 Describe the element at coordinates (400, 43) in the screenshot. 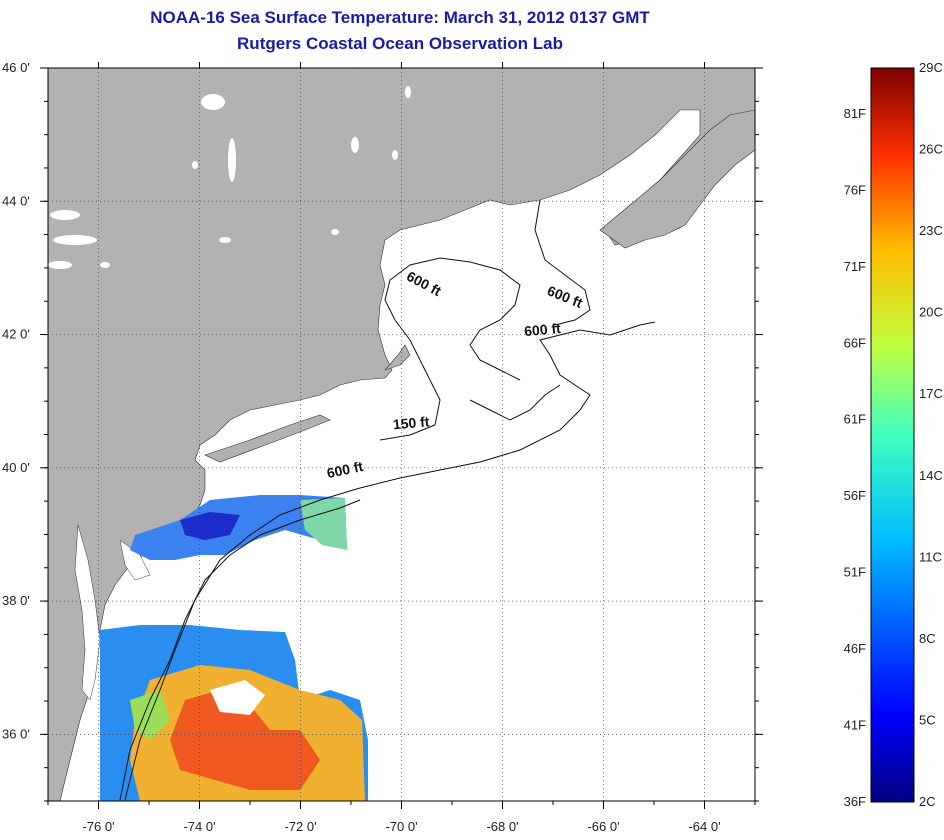

I see `map-subtitle: Rutgers Coastal Ocean Observation Lab` at that location.